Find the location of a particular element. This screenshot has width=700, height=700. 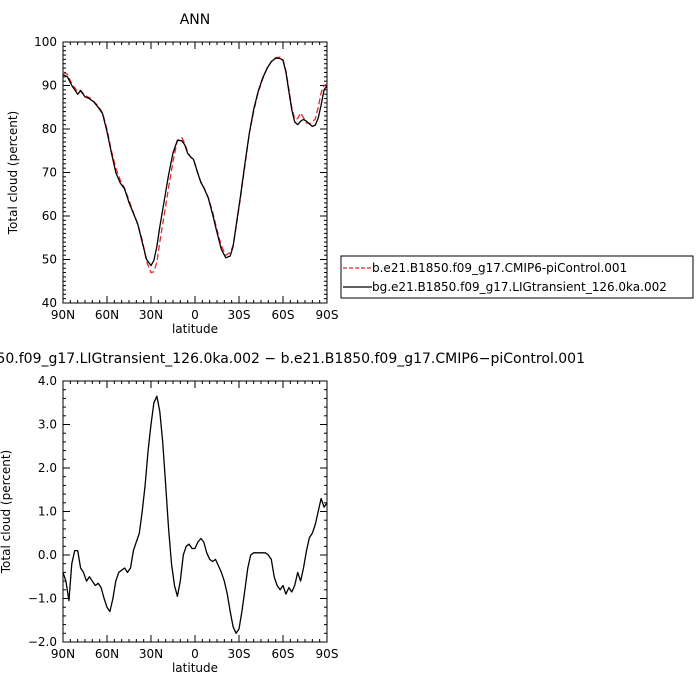

y-tick-label: 40 is located at coordinates (49, 303).